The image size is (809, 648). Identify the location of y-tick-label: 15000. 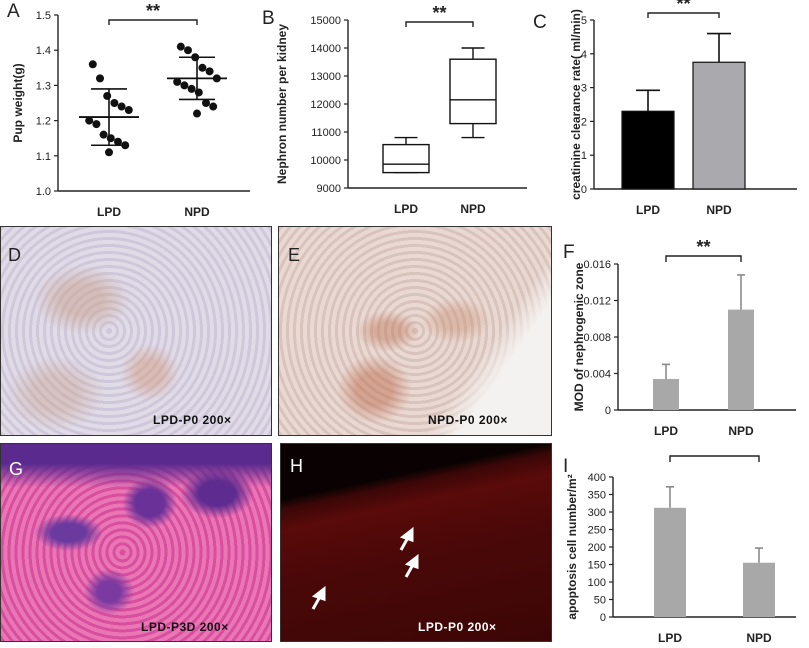
(325, 21).